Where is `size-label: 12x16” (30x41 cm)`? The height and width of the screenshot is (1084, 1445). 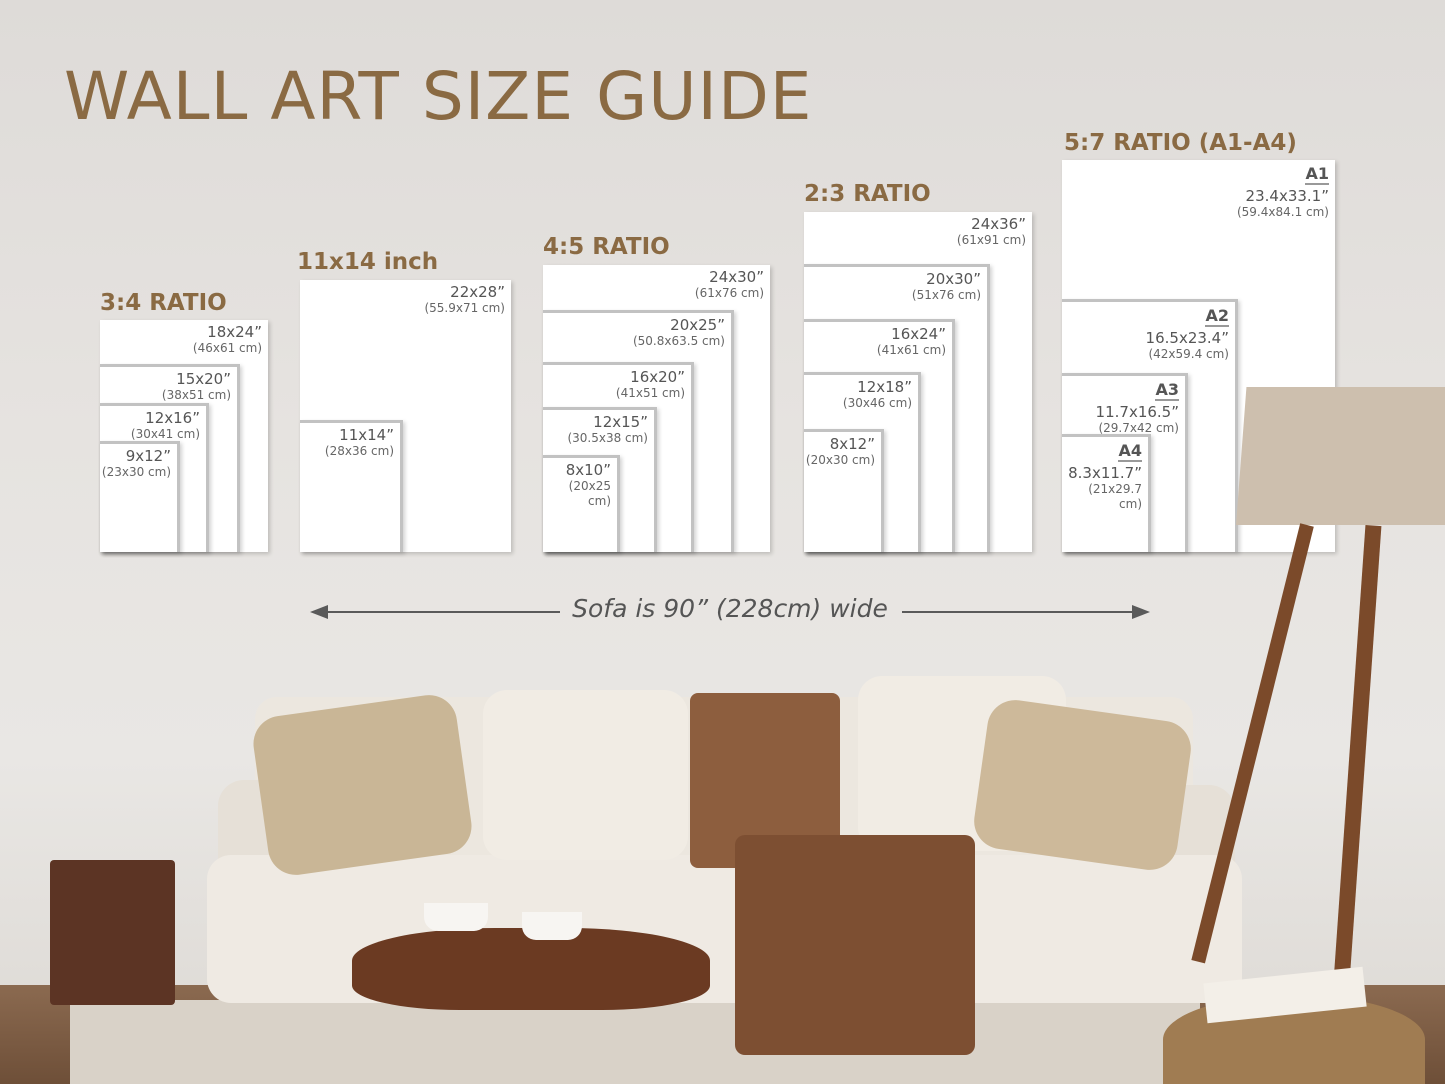
size-label: 12x16” (30x41 cm) is located at coordinates (165, 426).